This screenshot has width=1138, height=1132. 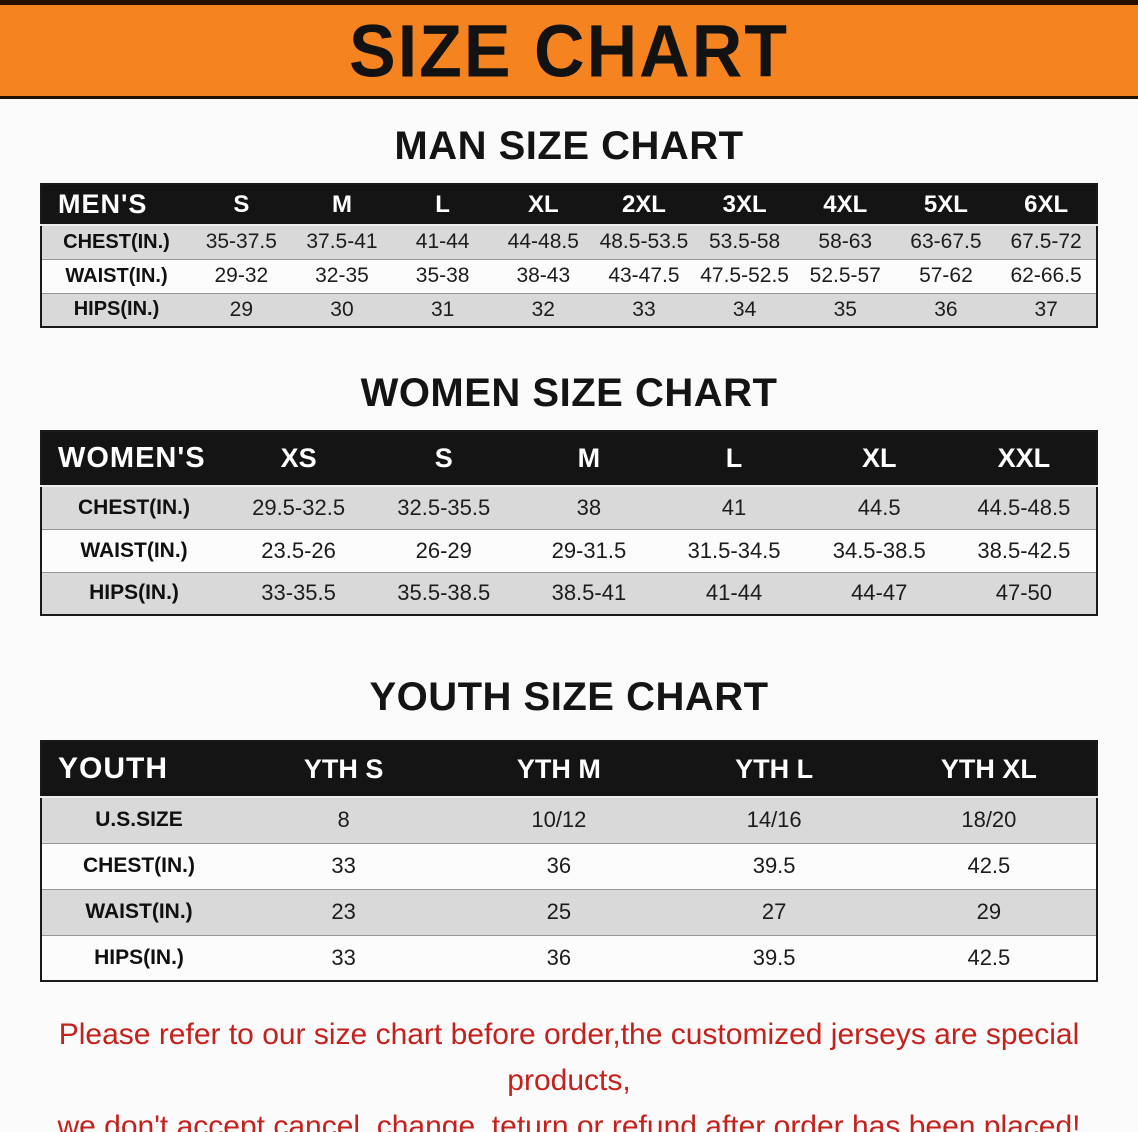 I want to click on value-cell: 38.5-42.5, so click(x=1024, y=550).